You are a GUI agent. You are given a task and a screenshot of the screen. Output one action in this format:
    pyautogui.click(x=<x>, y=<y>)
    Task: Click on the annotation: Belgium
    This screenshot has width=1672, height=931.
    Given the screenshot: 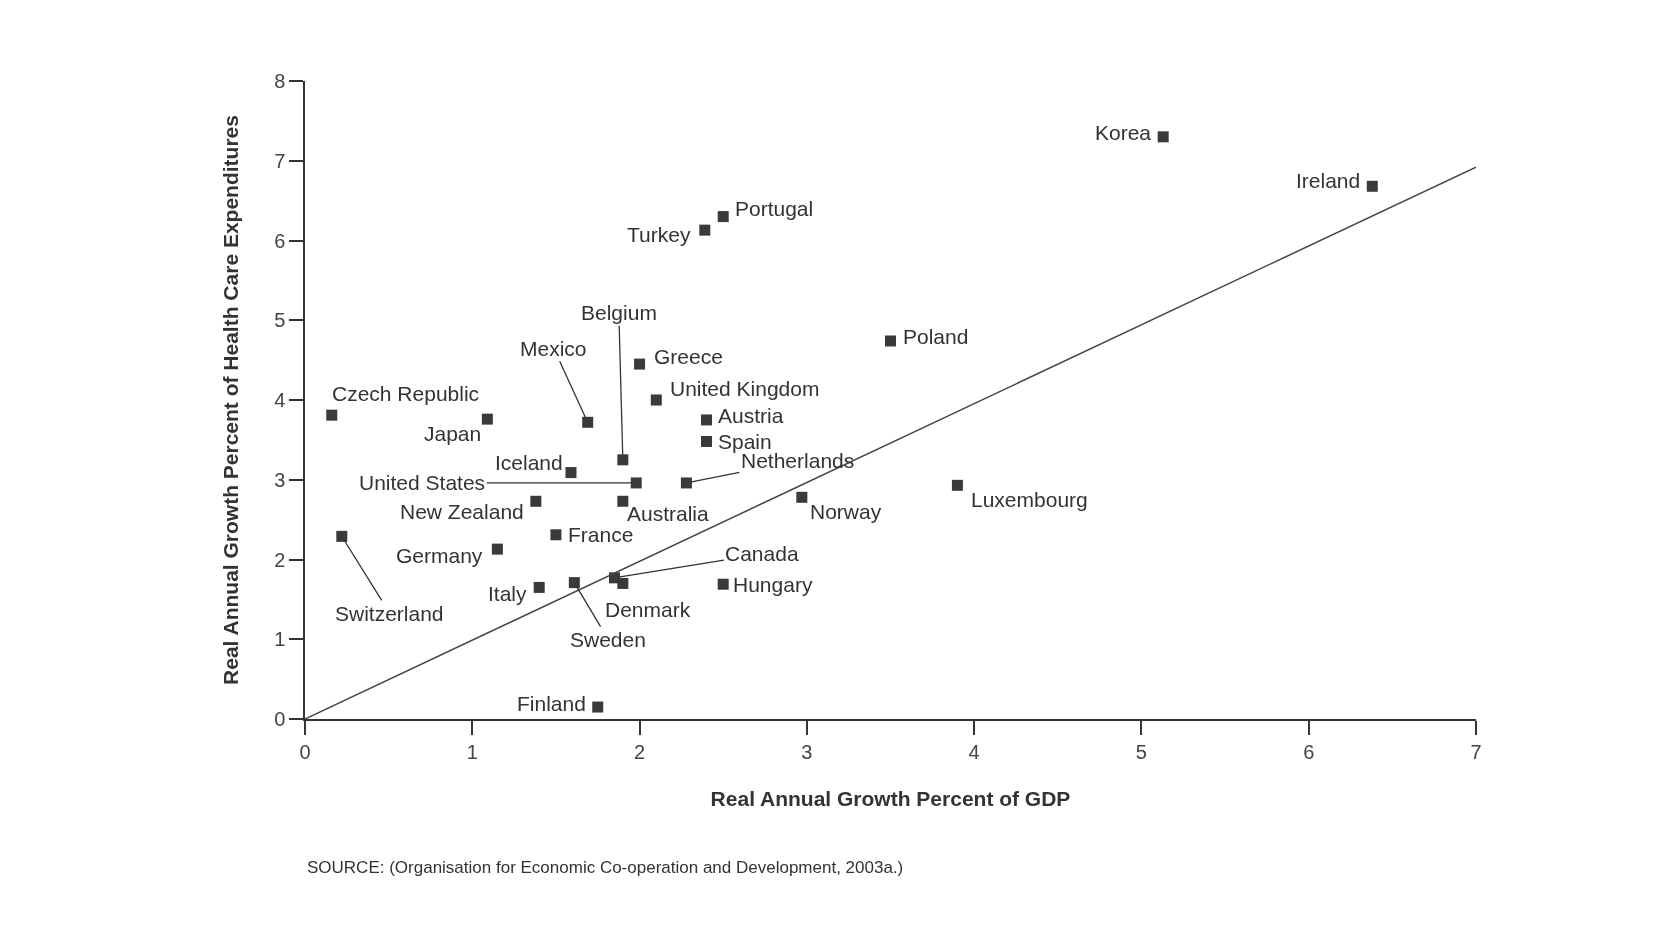 What is the action you would take?
    pyautogui.click(x=619, y=312)
    